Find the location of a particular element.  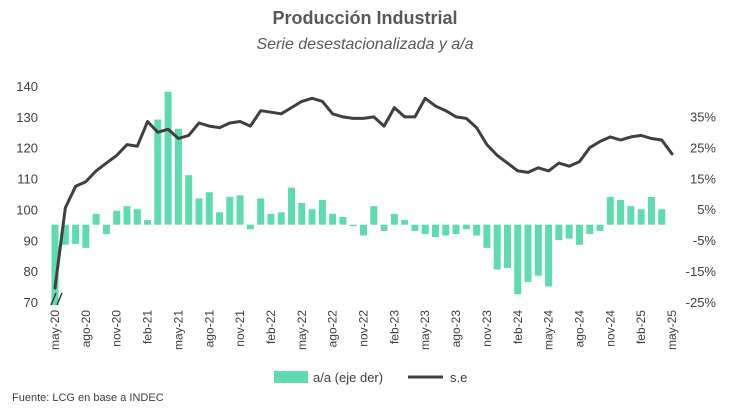

x-tick-label: nov-23 is located at coordinates (487, 328).